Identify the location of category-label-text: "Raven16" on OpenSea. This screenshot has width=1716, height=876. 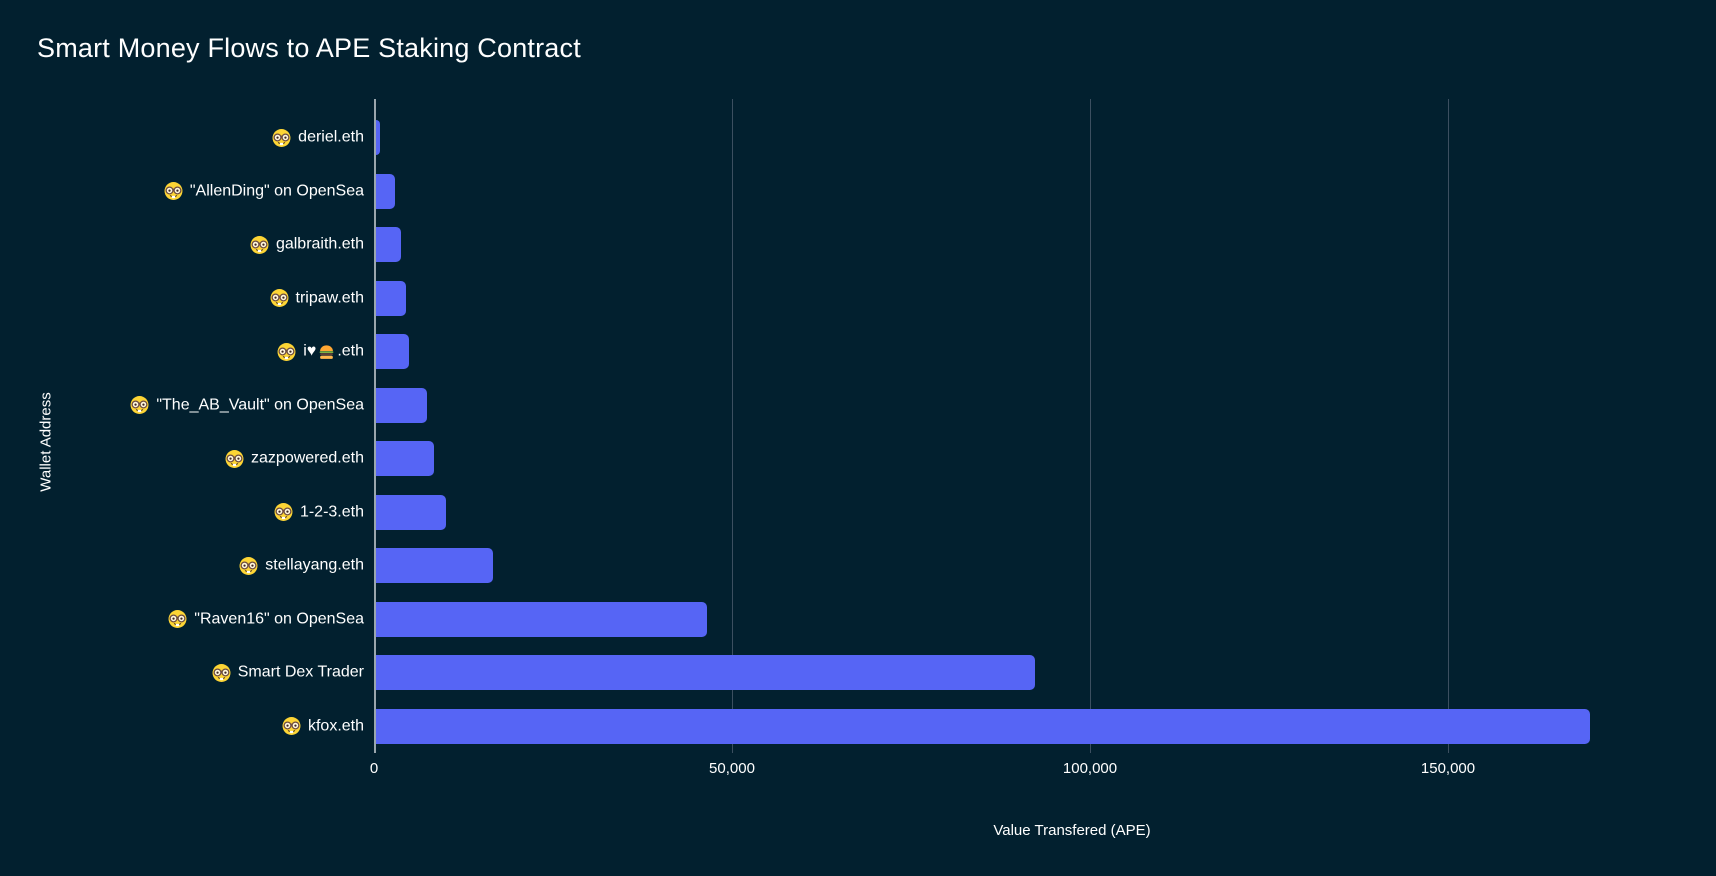
(279, 619).